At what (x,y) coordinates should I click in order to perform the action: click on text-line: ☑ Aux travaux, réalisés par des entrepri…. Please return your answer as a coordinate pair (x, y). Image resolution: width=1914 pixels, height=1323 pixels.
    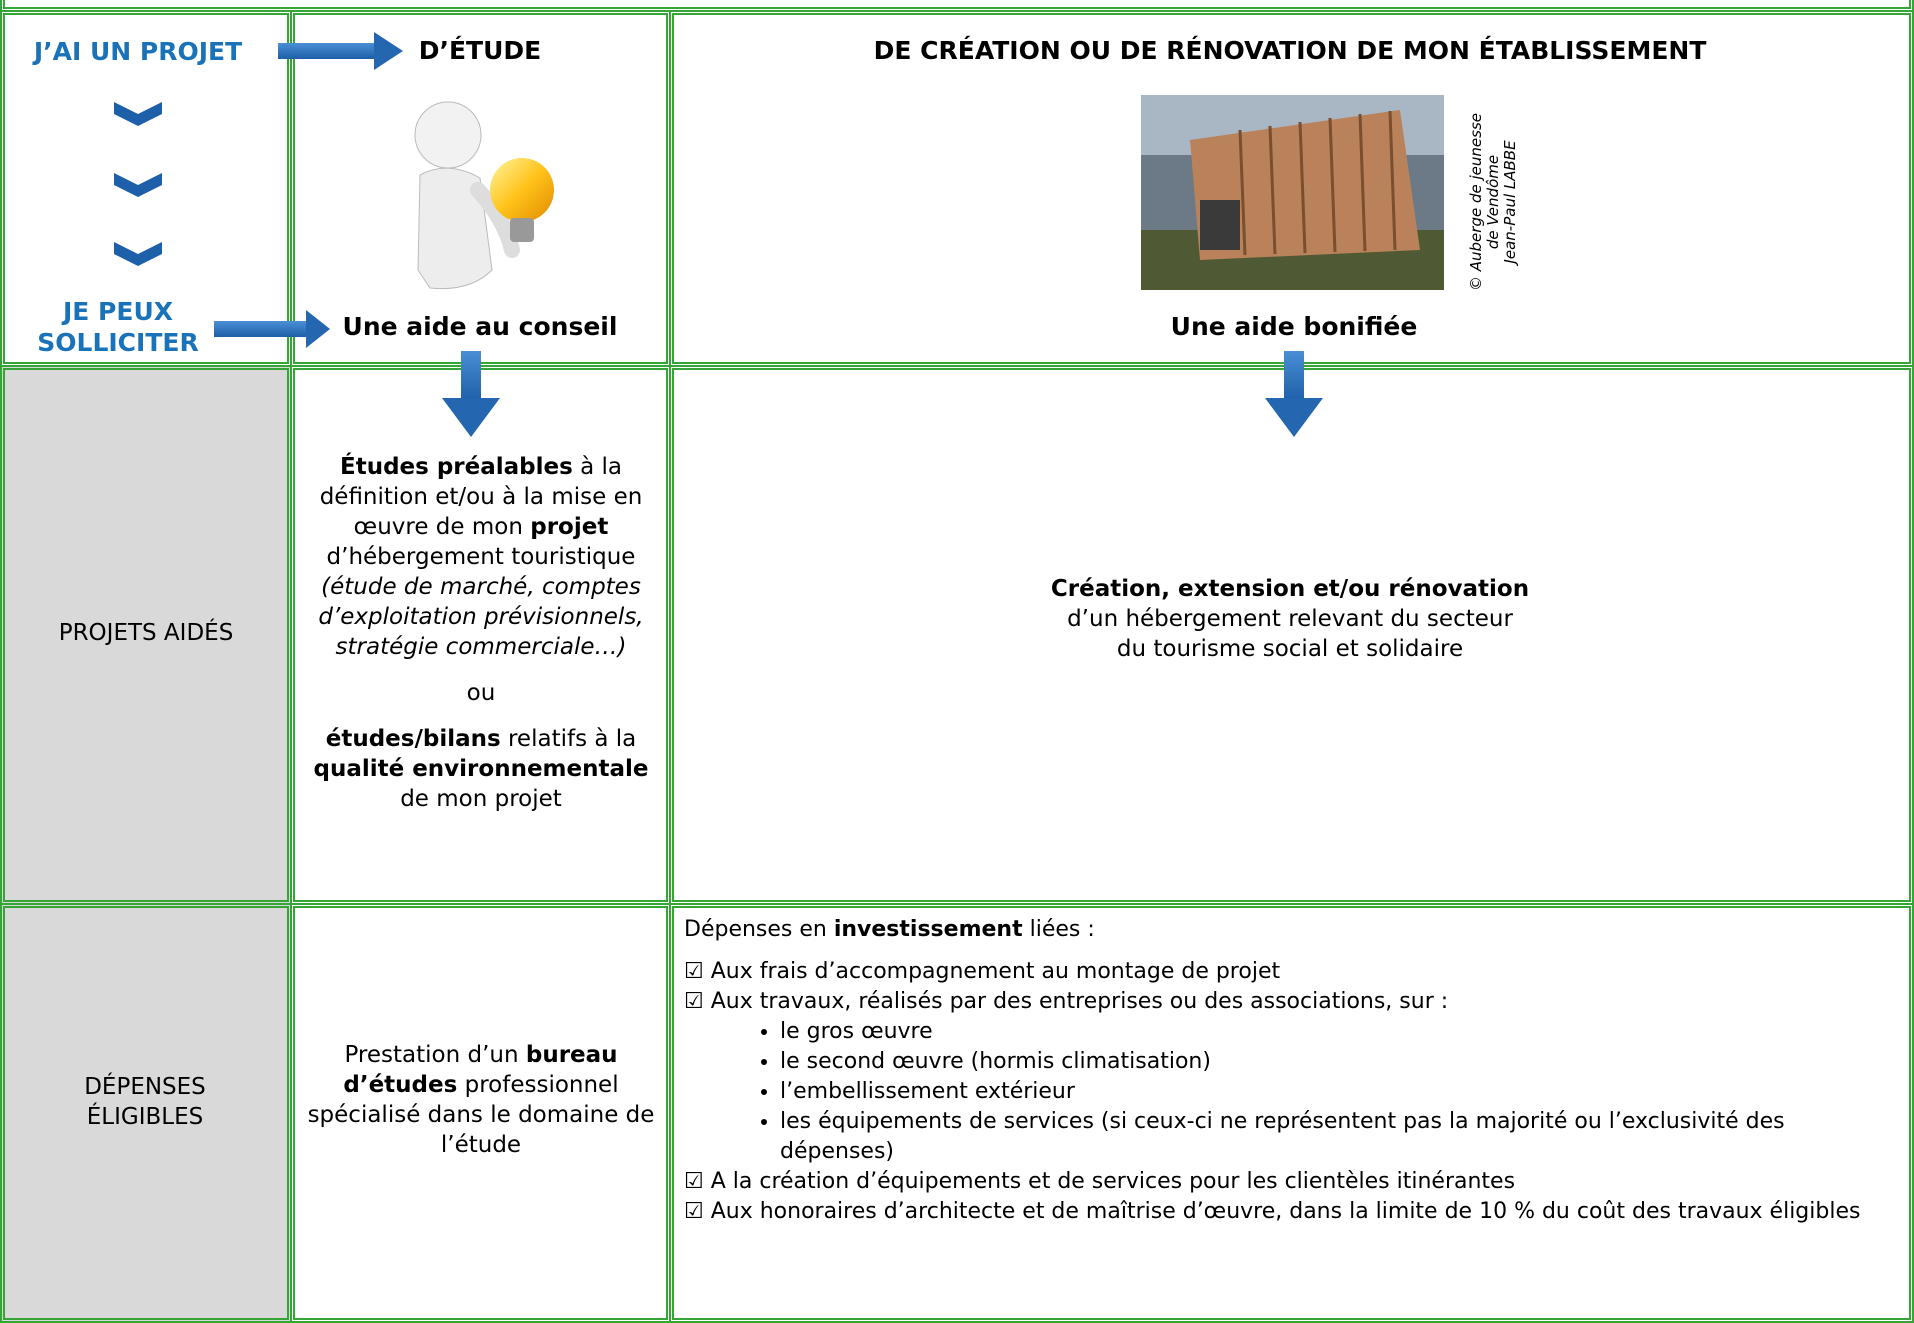
    Looking at the image, I should click on (1291, 1002).